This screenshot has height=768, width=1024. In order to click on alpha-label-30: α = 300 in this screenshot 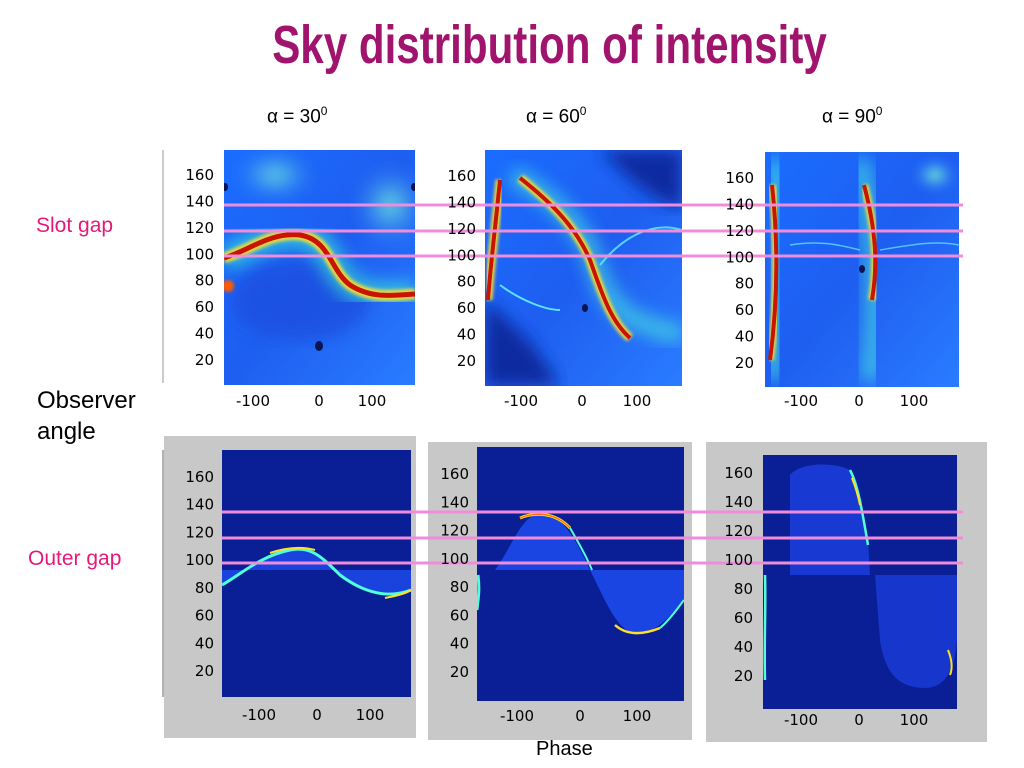, I will do `click(297, 116)`.